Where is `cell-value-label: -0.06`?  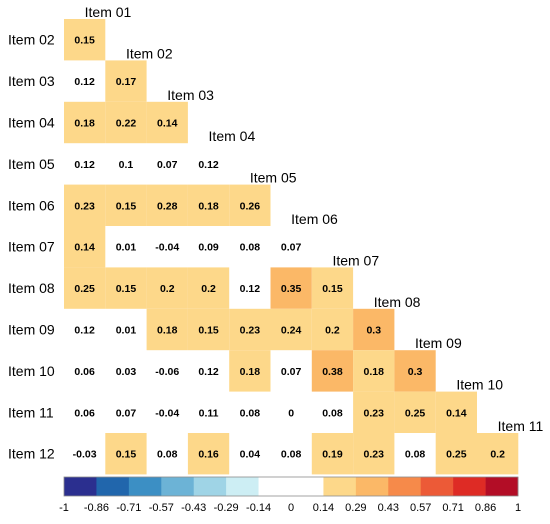 cell-value-label: -0.06 is located at coordinates (167, 372).